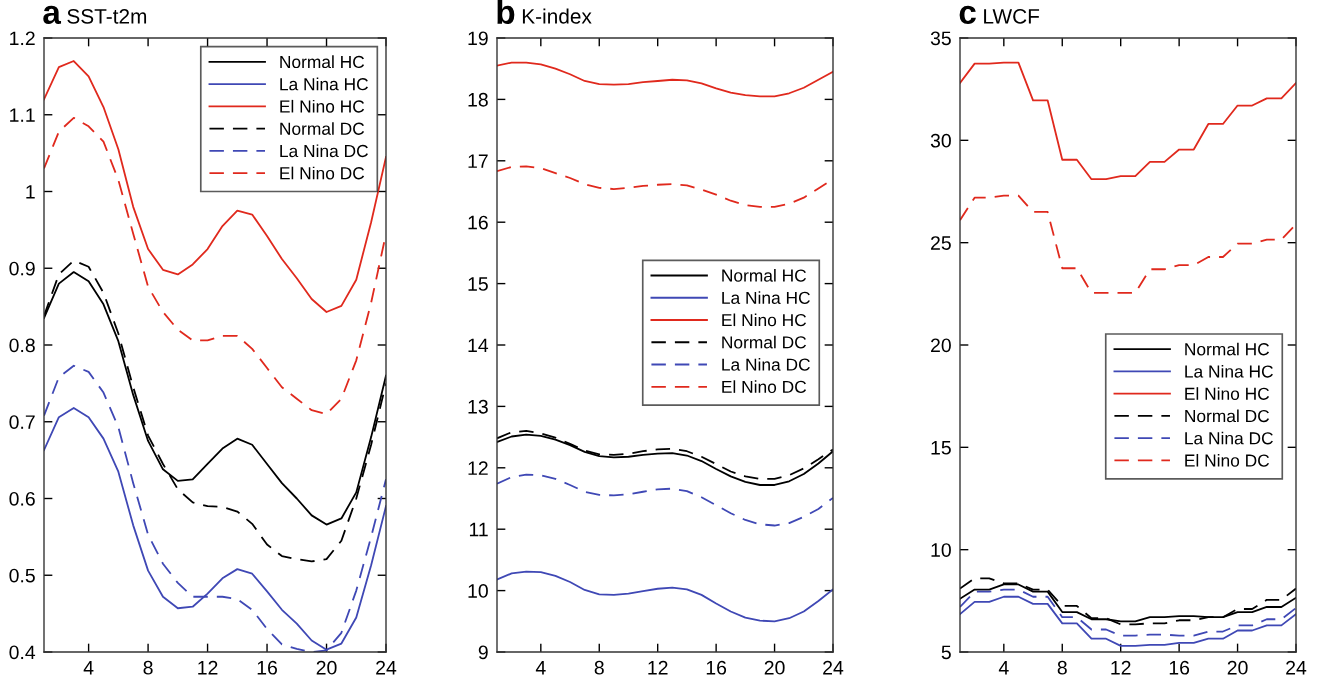 This screenshot has height=693, width=1322. I want to click on y-tick-label: 17, so click(478, 161).